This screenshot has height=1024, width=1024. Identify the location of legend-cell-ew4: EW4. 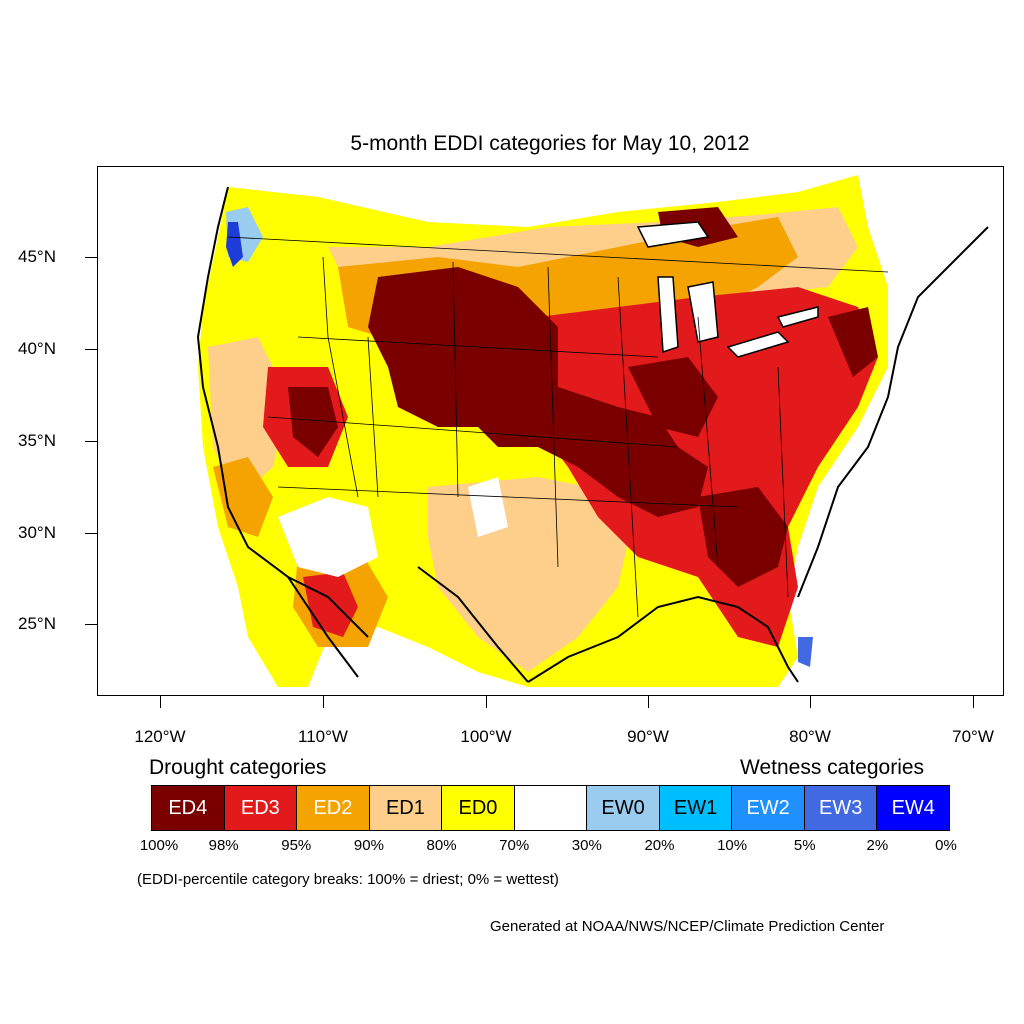
(913, 808).